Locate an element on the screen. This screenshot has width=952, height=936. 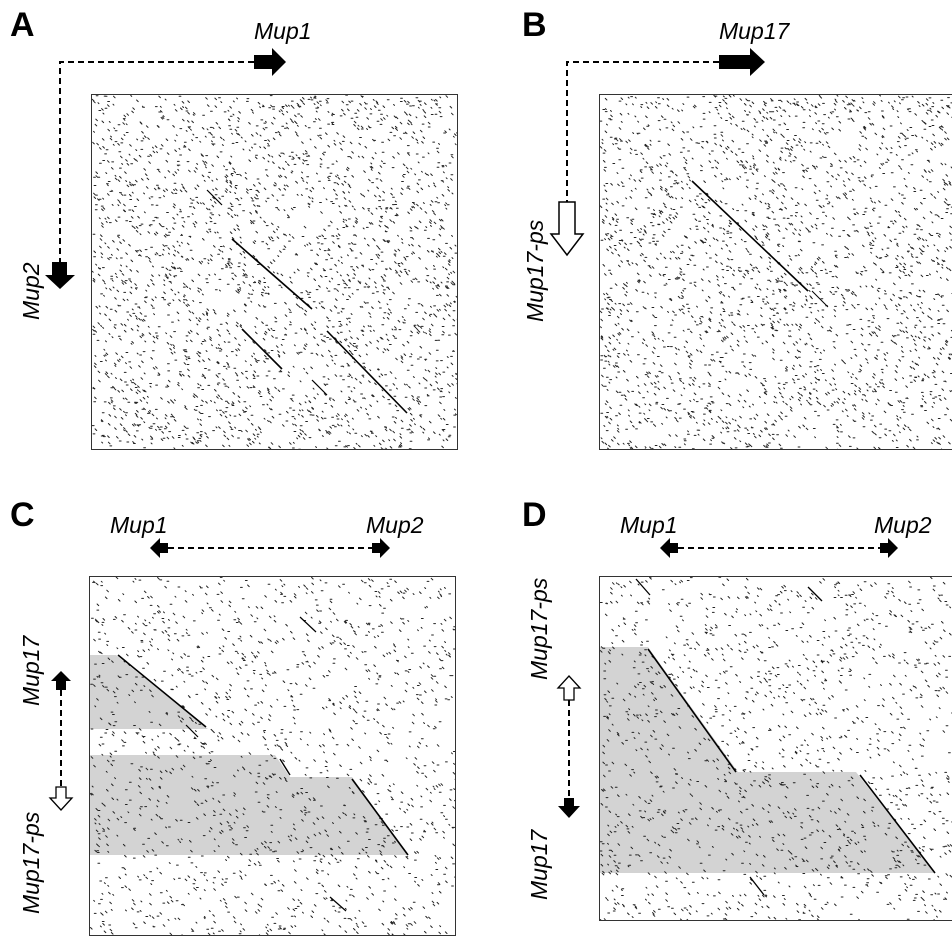
gene-label-b-left: Mup17-ps is located at coordinates (535, 270).